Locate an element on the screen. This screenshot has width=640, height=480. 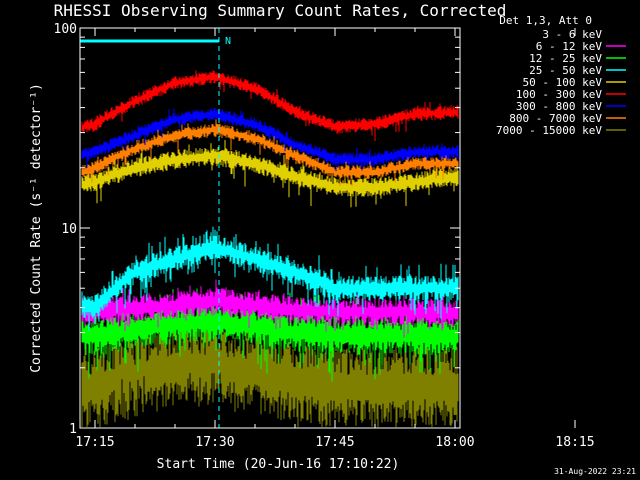
legend-label: 6 - 12 keV is located at coordinates (569, 46).